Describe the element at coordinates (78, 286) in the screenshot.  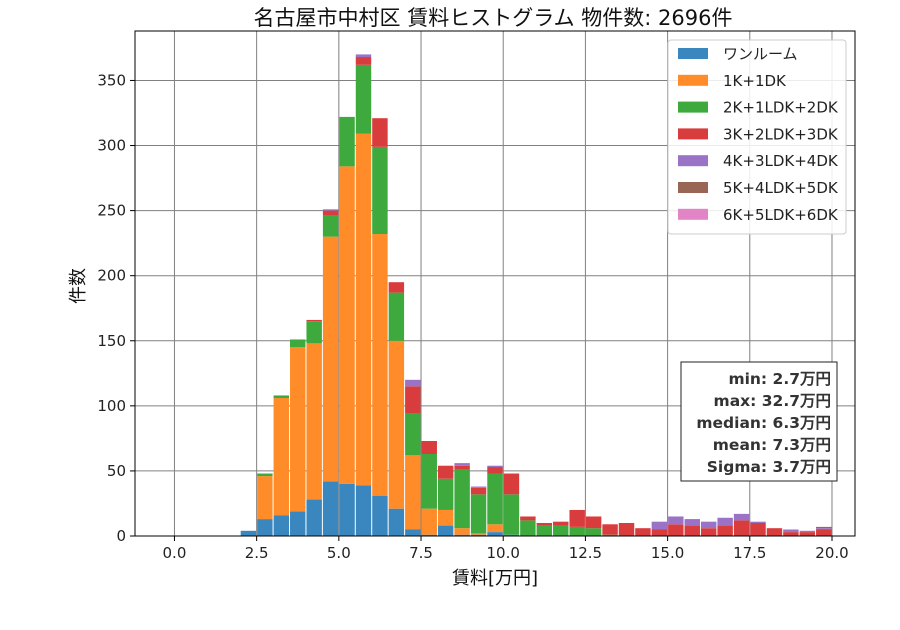
I see `y-axis-label: 件数` at that location.